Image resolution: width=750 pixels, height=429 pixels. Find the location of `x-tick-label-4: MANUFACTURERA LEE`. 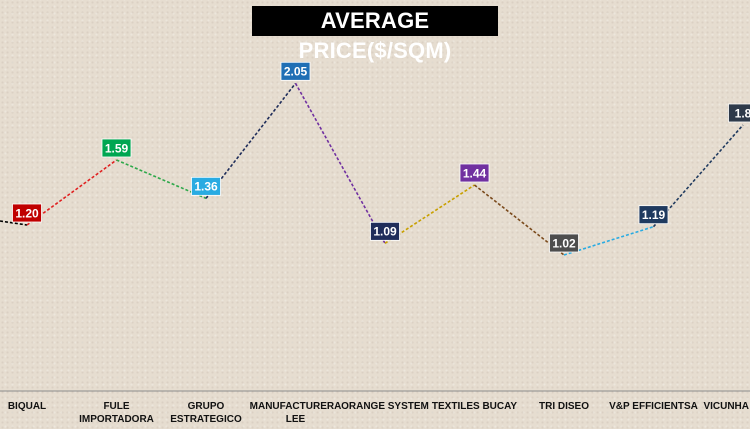

x-tick-label-4: MANUFACTURERA LEE is located at coordinates (296, 413).